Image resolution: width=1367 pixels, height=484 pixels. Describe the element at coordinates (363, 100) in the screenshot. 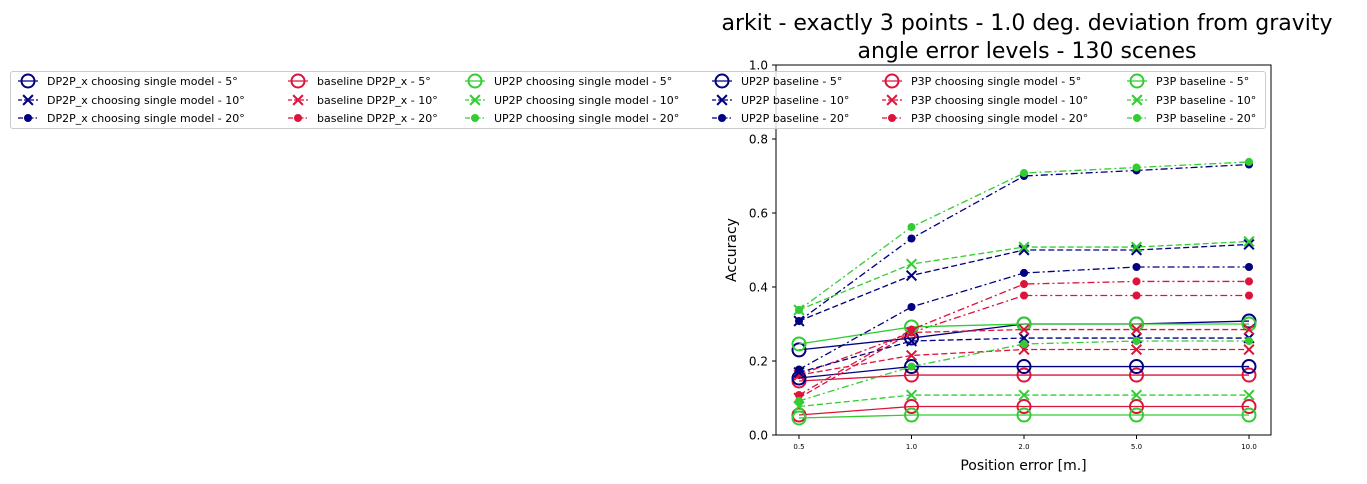

I see `legend-item: baseline DP2P_x - 10°` at that location.